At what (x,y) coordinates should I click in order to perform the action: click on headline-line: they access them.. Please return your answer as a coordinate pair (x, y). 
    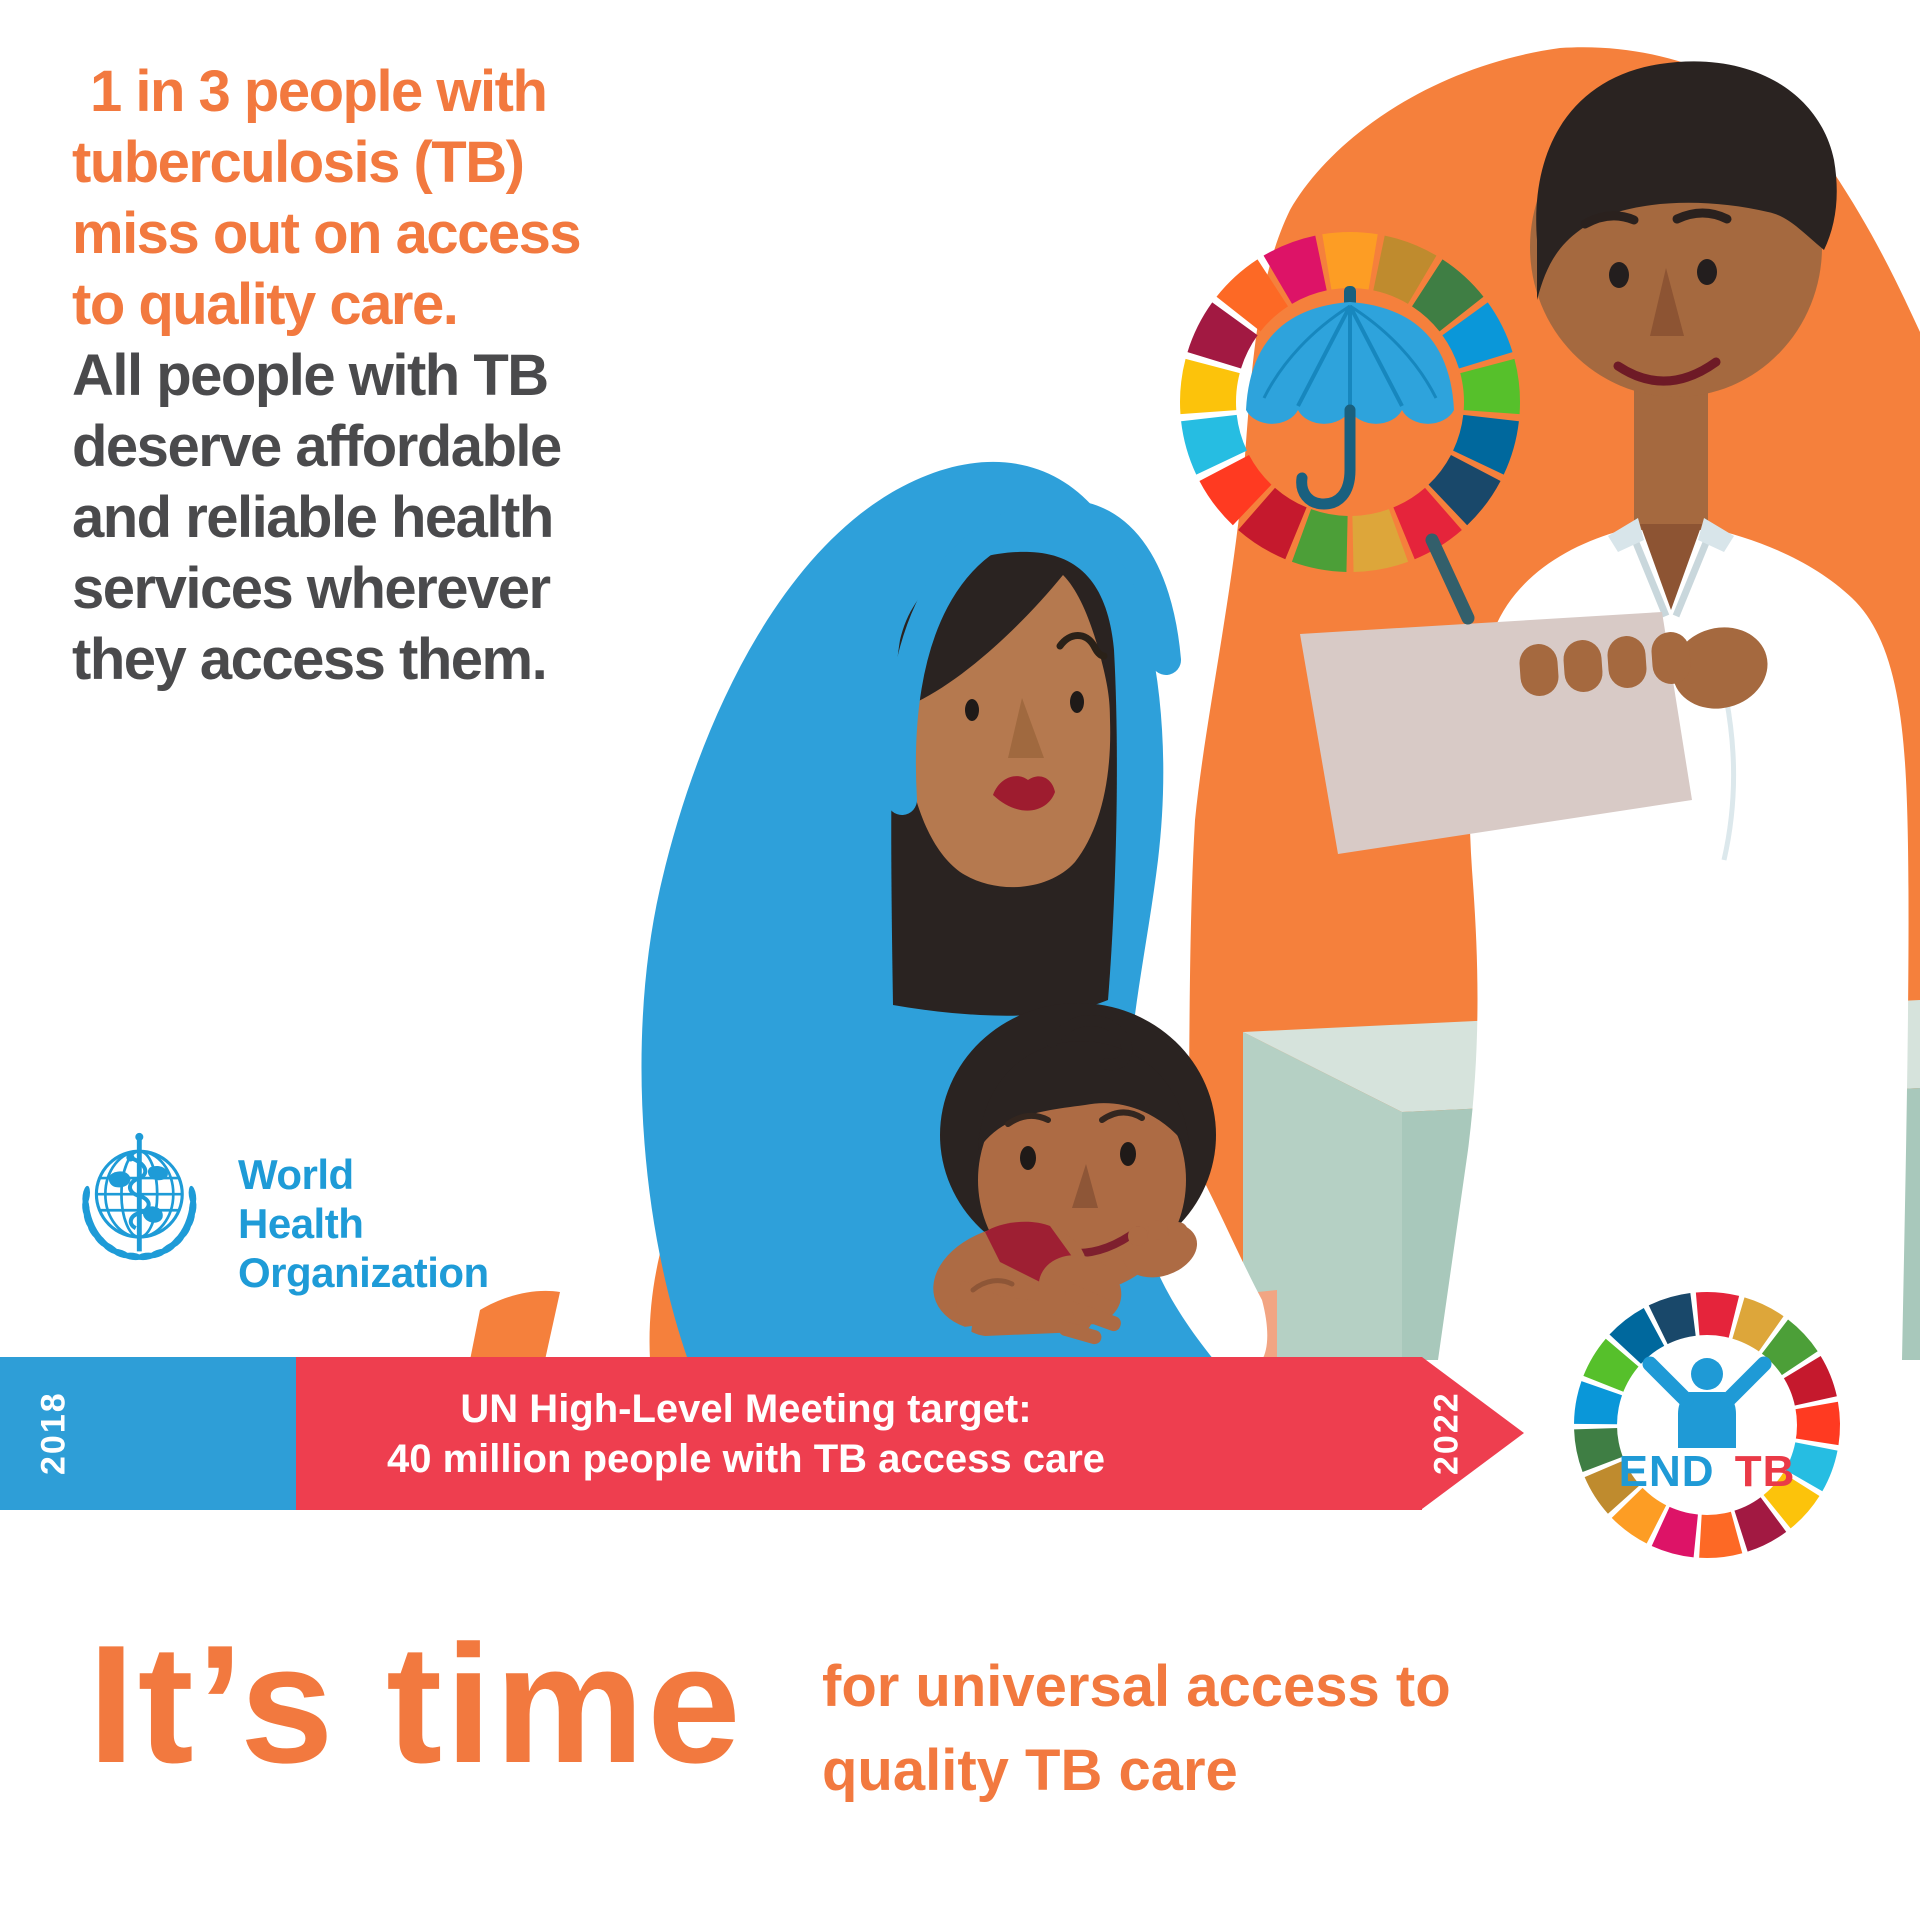
    Looking at the image, I should click on (310, 659).